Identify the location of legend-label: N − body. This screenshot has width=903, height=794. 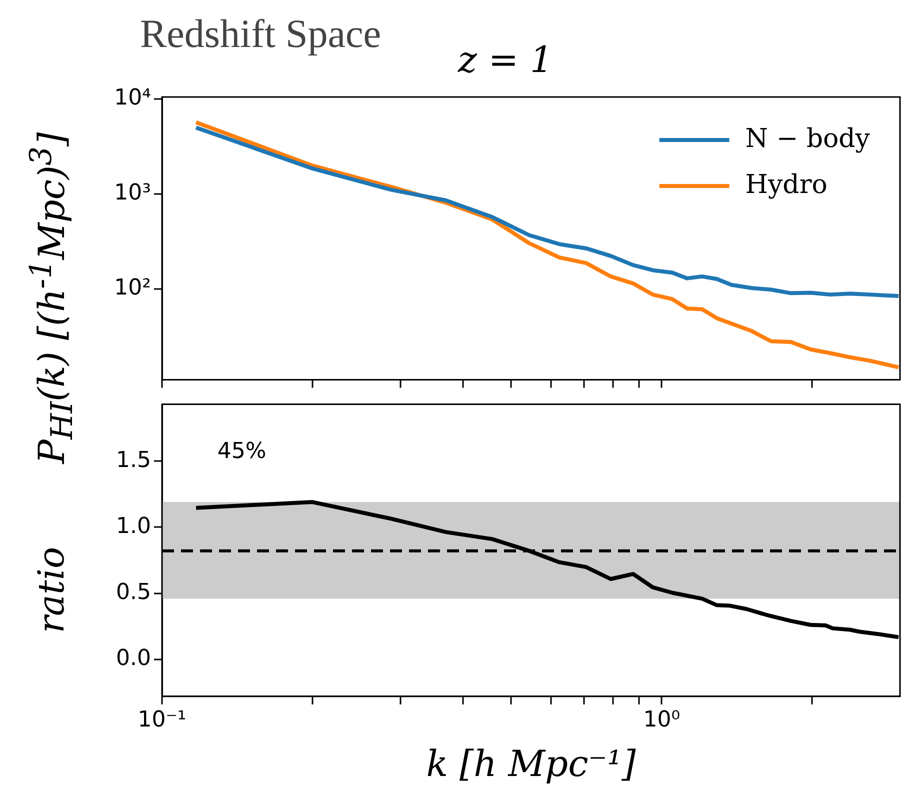
(807, 139).